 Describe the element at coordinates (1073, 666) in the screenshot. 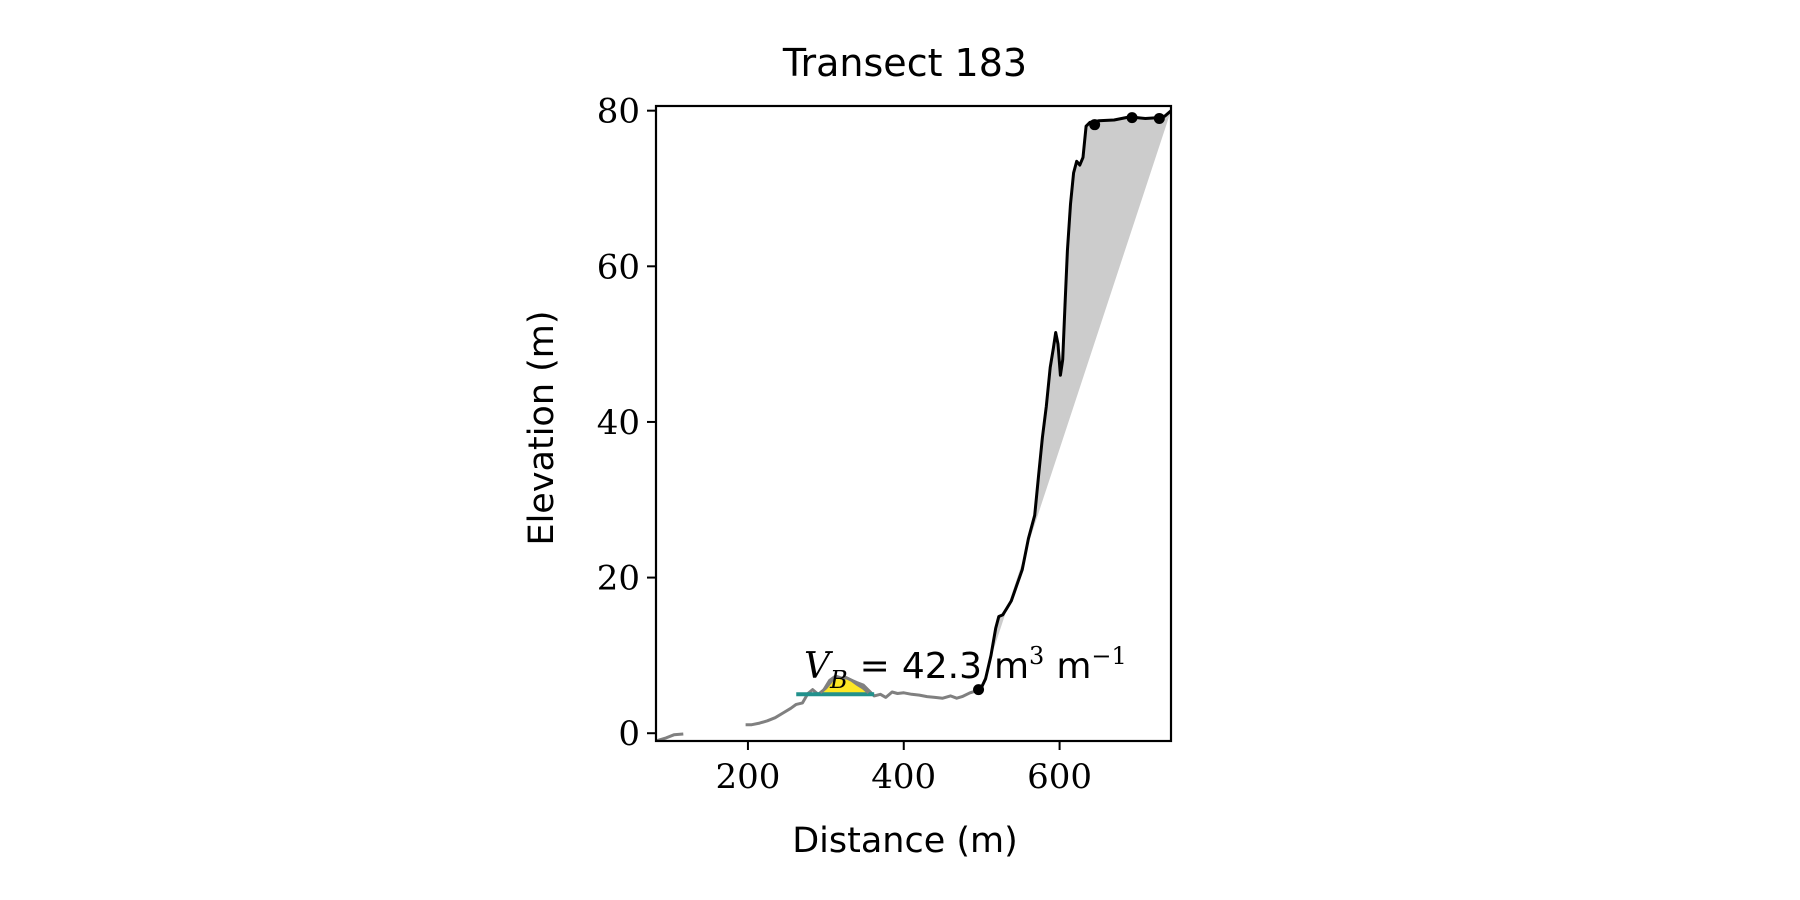

I see `annotation-unit2: m` at that location.